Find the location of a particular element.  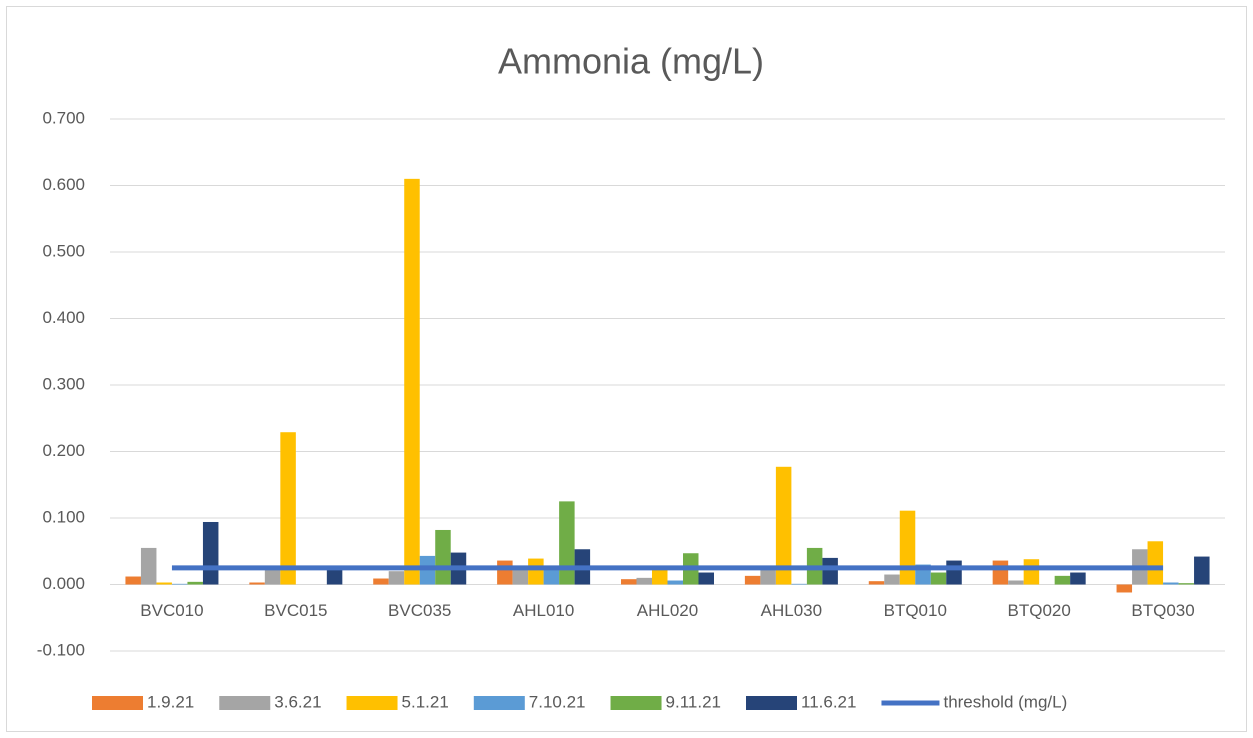

legend-label: 1.9.21 is located at coordinates (170, 701).